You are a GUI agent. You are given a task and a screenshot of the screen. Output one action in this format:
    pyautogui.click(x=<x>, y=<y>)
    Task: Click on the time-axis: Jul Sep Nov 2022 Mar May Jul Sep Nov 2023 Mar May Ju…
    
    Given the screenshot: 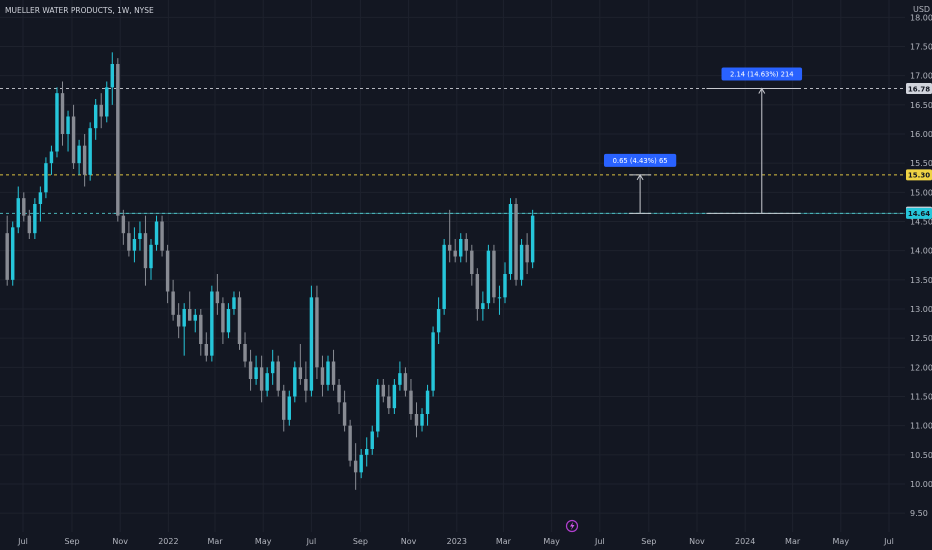 What is the action you would take?
    pyautogui.click(x=455, y=541)
    